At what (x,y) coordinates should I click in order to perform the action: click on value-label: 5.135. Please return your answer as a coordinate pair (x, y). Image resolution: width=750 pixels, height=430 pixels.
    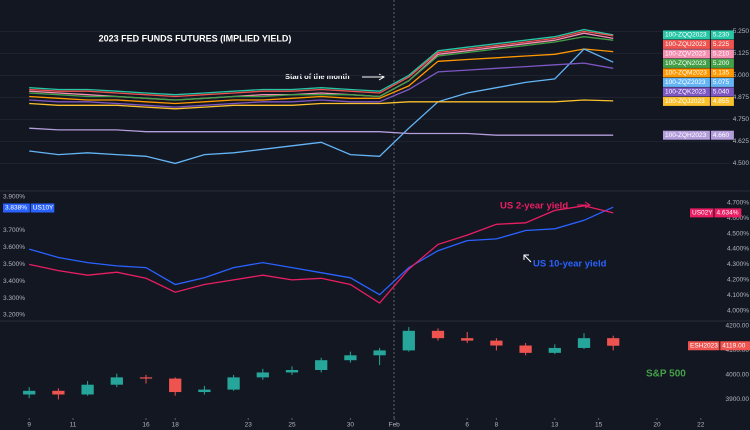
    Looking at the image, I should click on (721, 73).